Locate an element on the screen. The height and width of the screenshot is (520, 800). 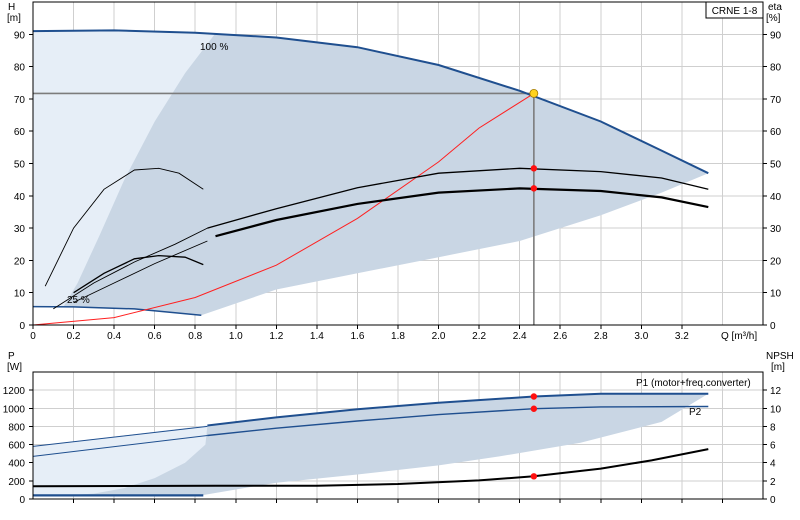
npsh-tick-label-right: 0 is located at coordinates (773, 500).